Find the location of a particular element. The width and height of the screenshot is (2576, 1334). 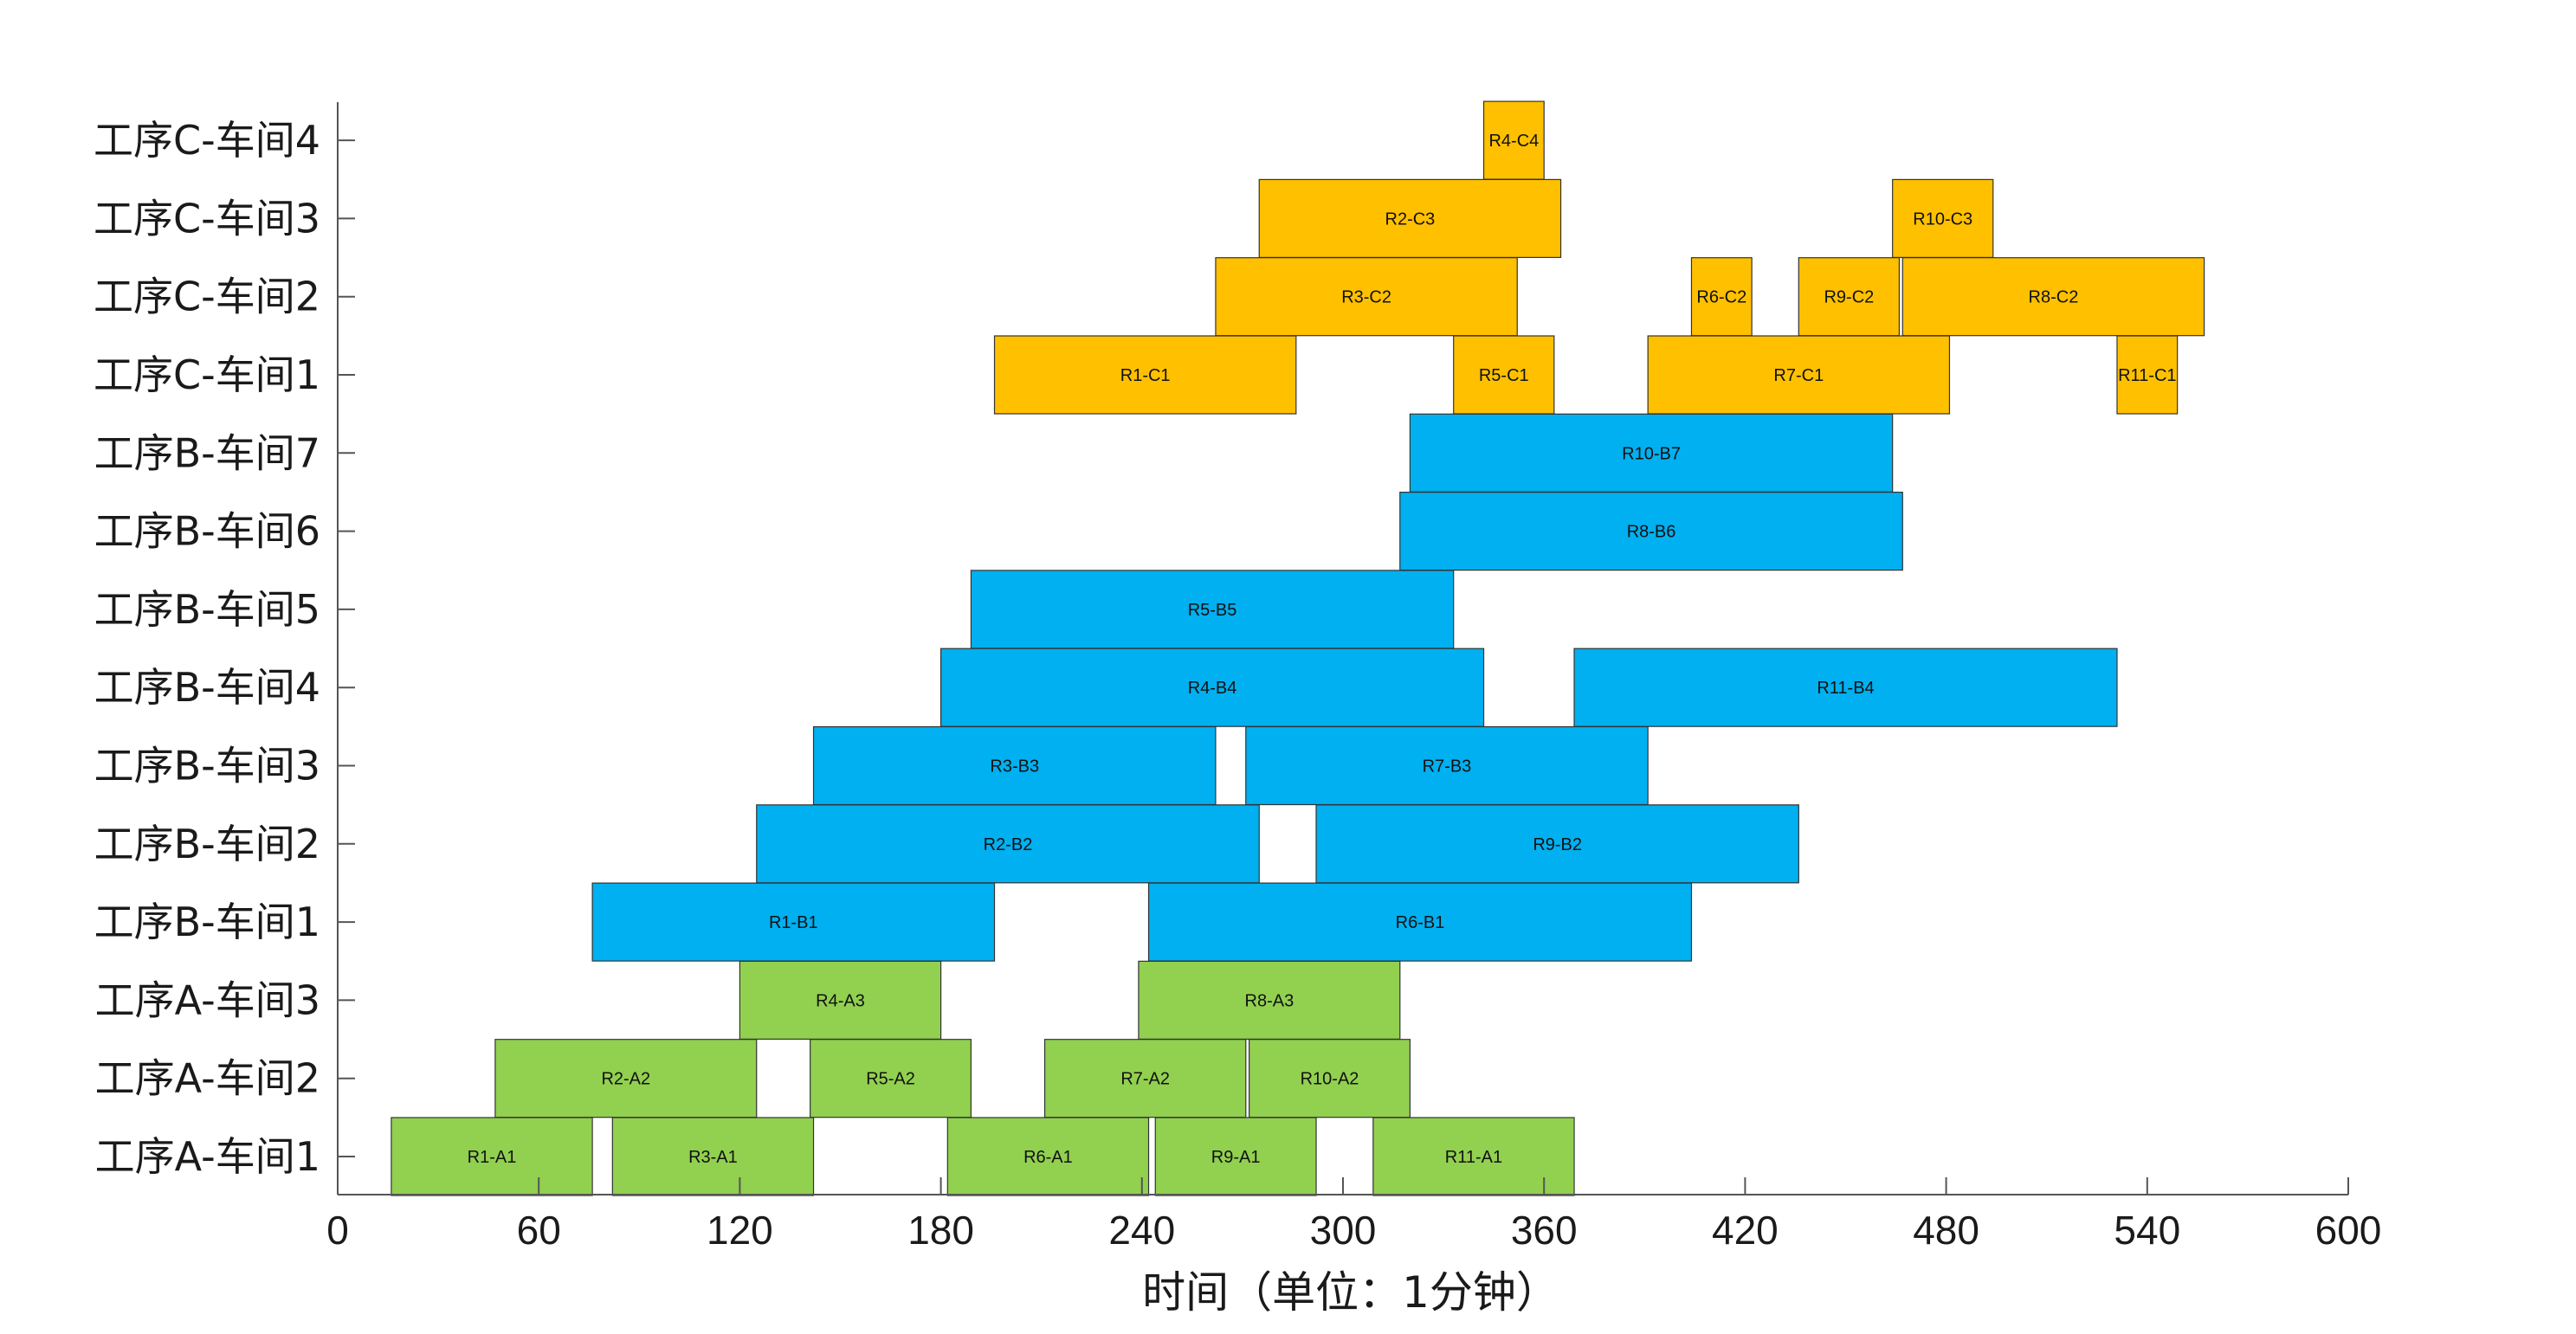

task-label-r3-b3: R3-B3 is located at coordinates (1015, 767).